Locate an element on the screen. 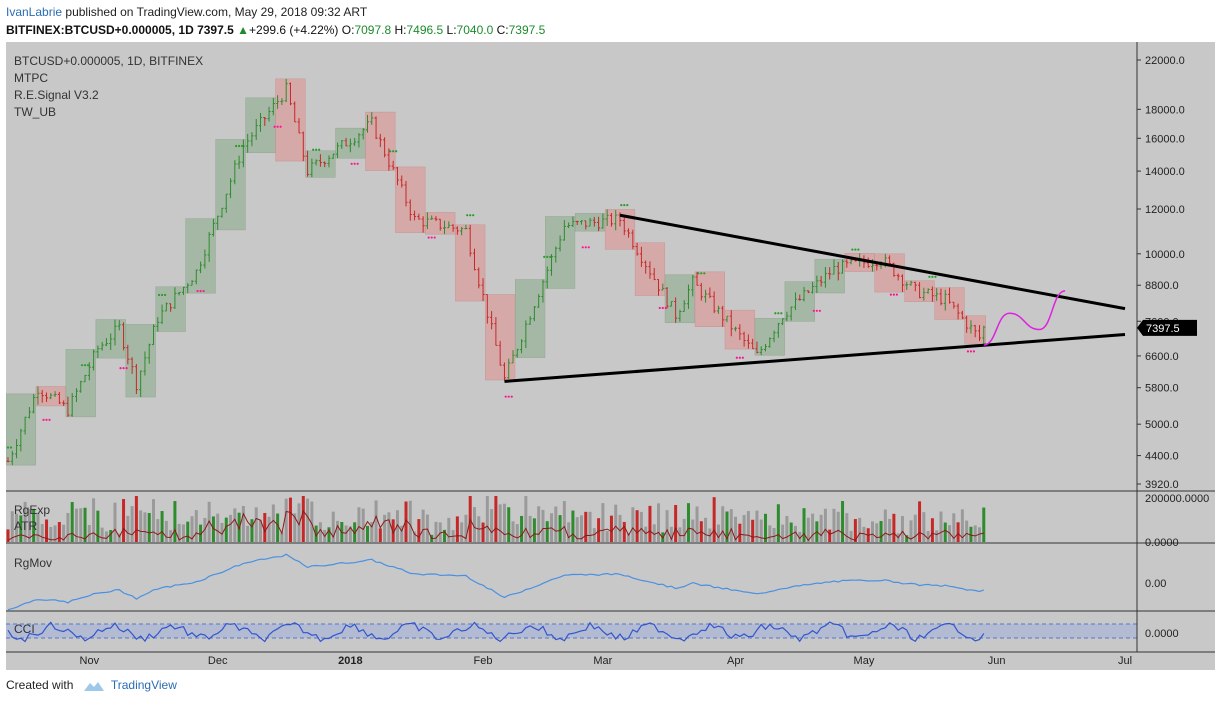  tradingview-link: TradingView is located at coordinates (143, 685).